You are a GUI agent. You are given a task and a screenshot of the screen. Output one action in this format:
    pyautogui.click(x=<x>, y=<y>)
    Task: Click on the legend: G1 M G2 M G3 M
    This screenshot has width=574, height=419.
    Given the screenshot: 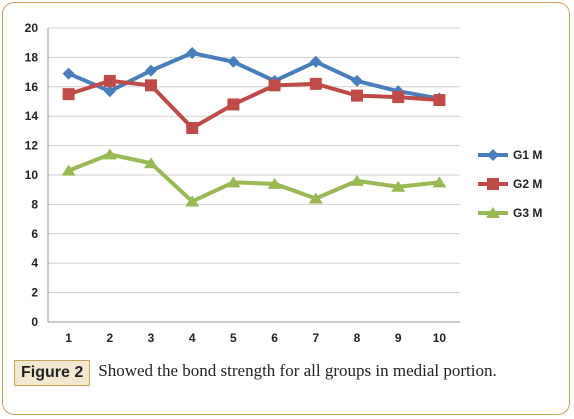 What is the action you would take?
    pyautogui.click(x=510, y=184)
    